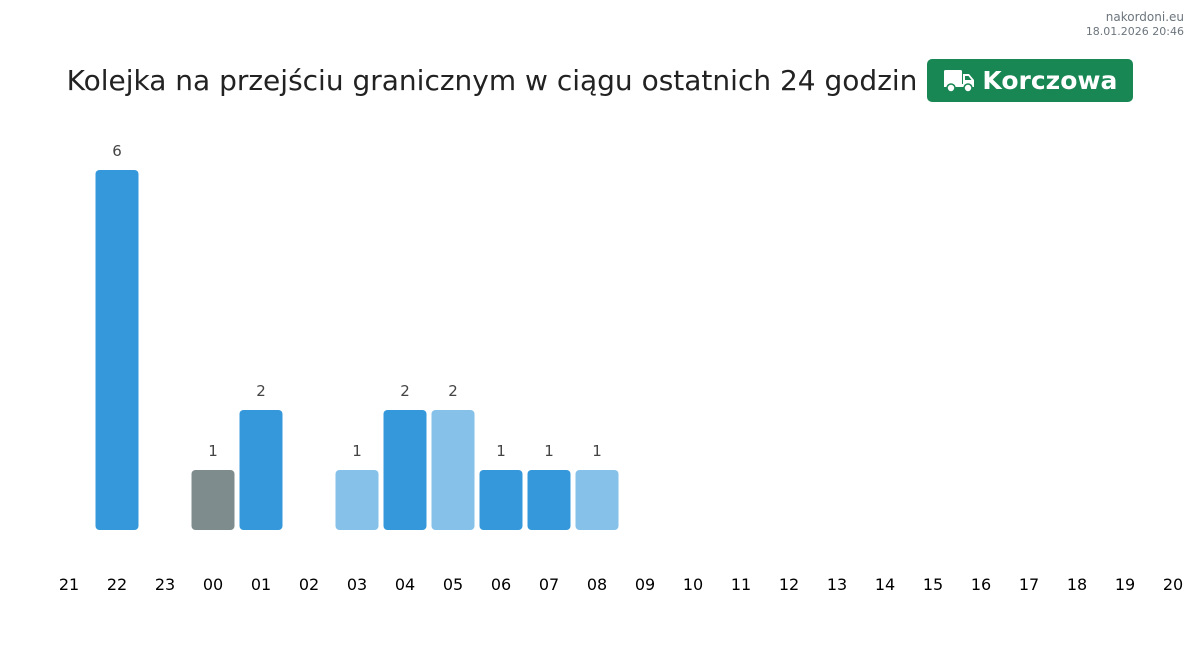 The height and width of the screenshot is (651, 1200). Describe the element at coordinates (453, 584) in the screenshot. I see `x-tick-label: 05` at that location.